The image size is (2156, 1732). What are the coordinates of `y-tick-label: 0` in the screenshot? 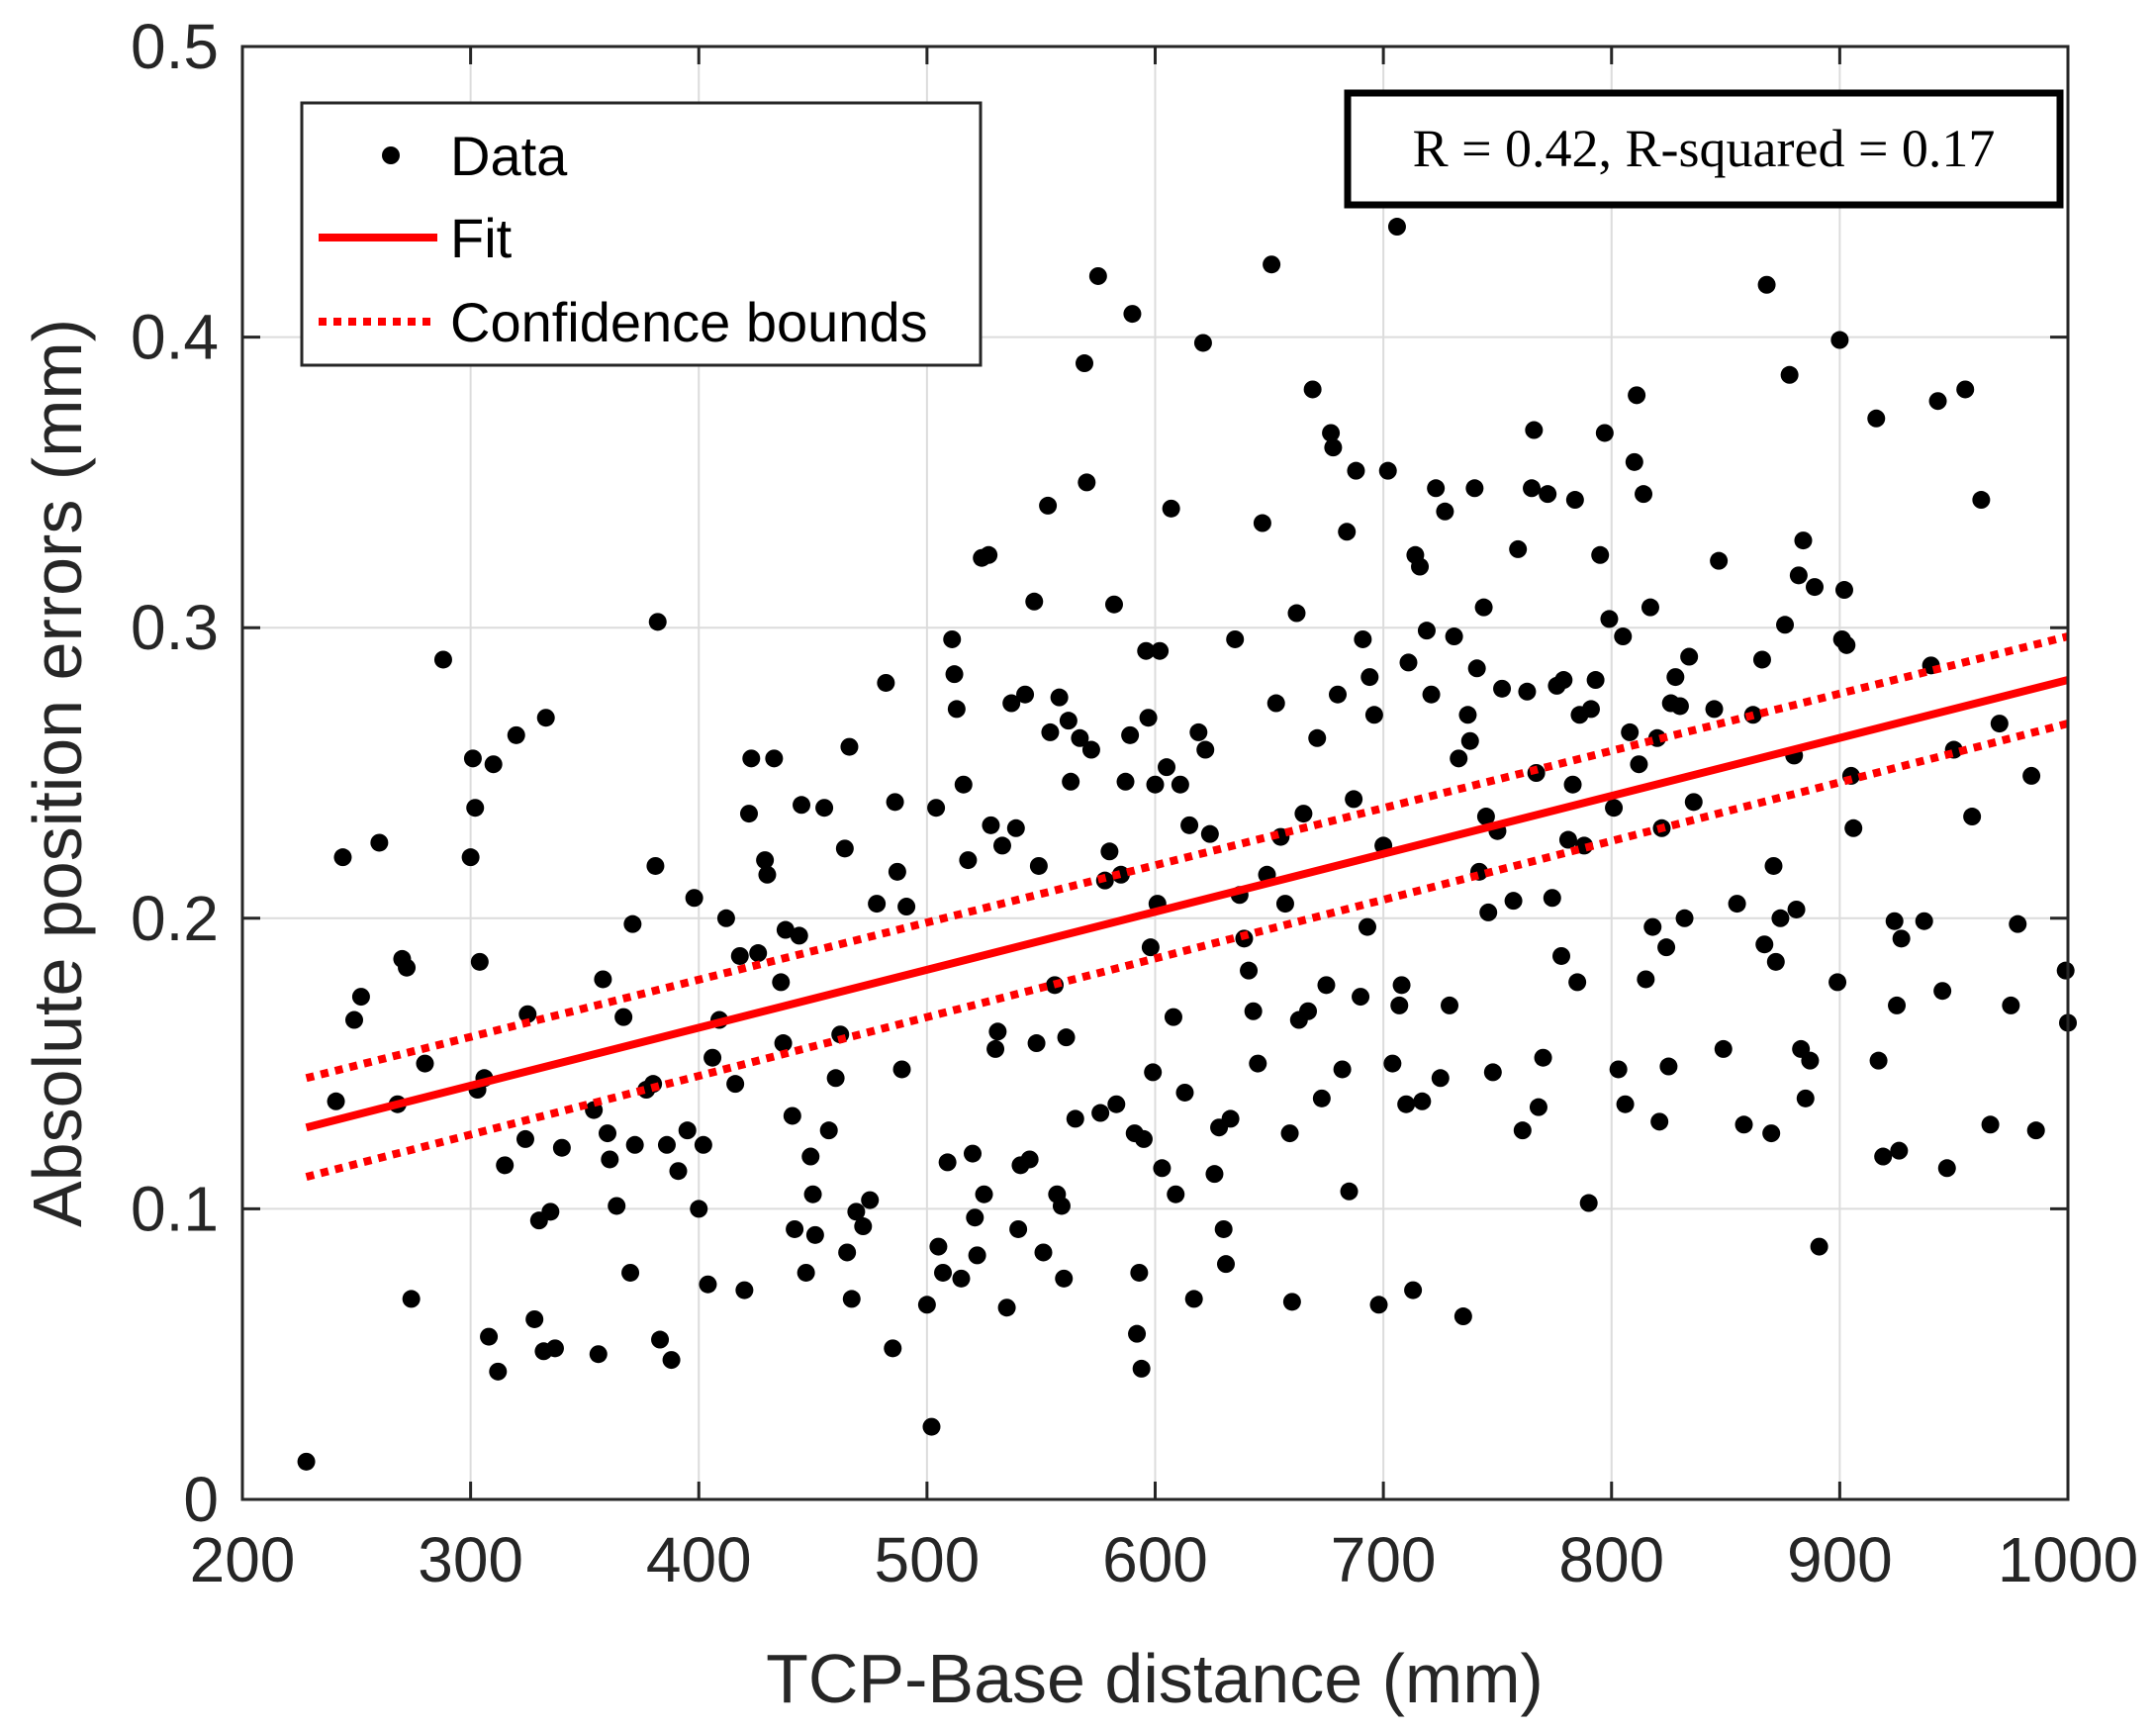 It's located at (201, 1500).